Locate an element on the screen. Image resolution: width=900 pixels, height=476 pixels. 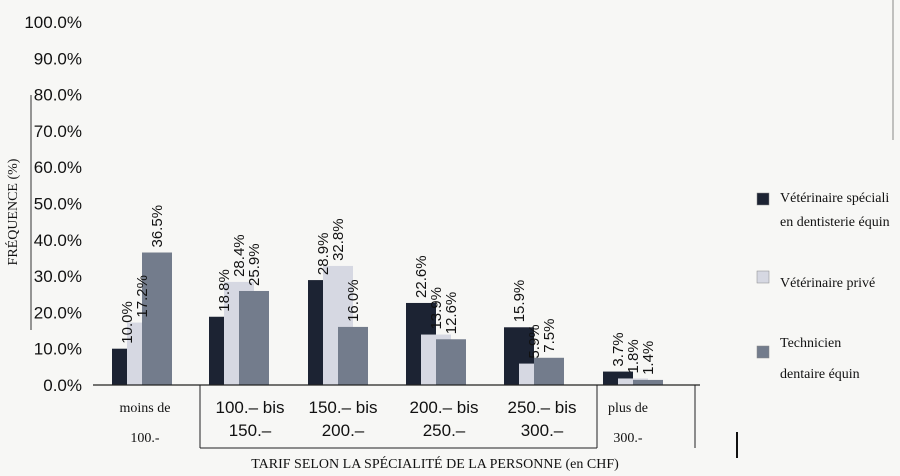
y-axis-title: FRÉQUENCE (%) is located at coordinates (12, 211).